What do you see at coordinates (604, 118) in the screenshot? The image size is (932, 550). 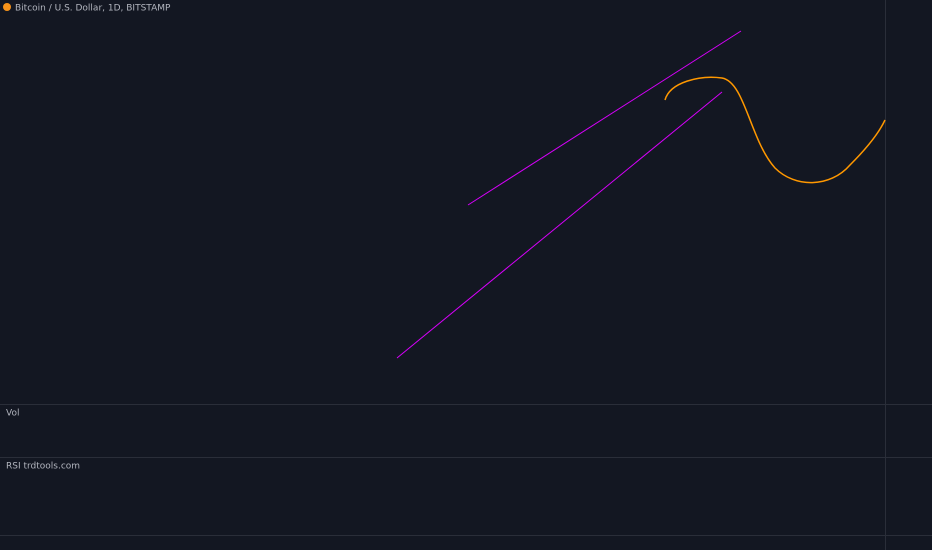 I see `channel-upper` at bounding box center [604, 118].